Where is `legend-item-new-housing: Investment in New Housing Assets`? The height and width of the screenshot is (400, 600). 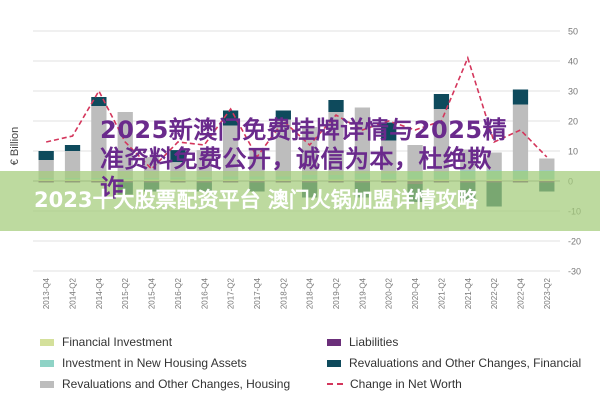
legend-item-new-housing: Investment in New Housing Assets is located at coordinates (143, 363).